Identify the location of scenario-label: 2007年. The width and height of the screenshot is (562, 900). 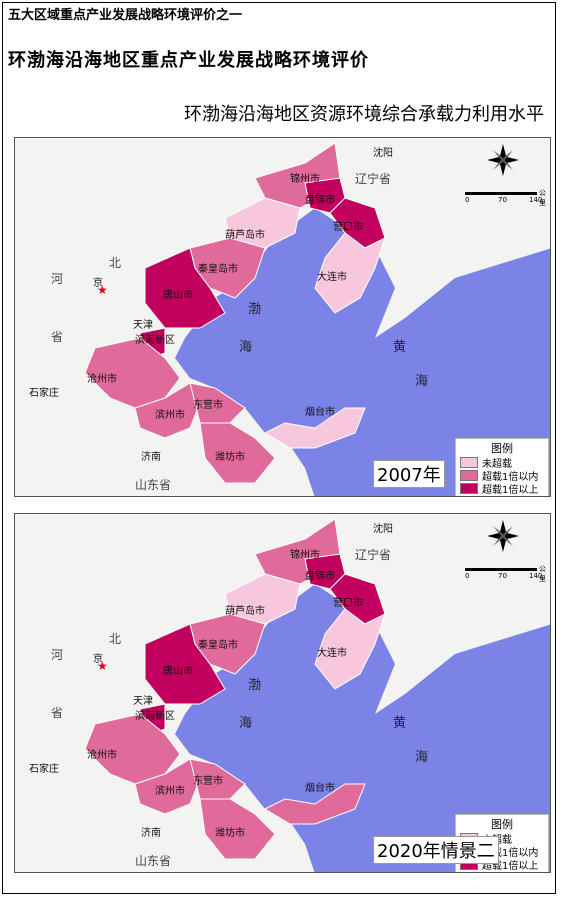
(409, 474).